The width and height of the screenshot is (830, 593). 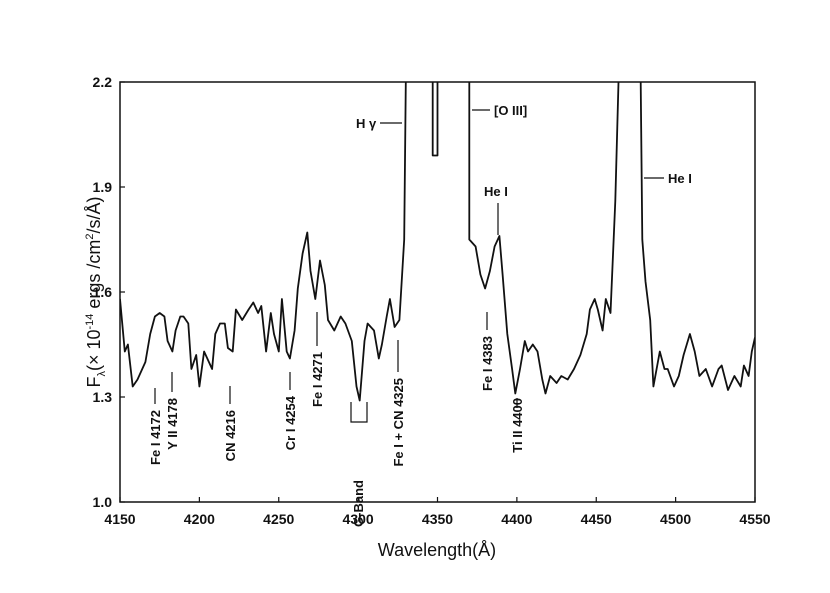 I want to click on x-tick-label: 4400, so click(x=516, y=519).